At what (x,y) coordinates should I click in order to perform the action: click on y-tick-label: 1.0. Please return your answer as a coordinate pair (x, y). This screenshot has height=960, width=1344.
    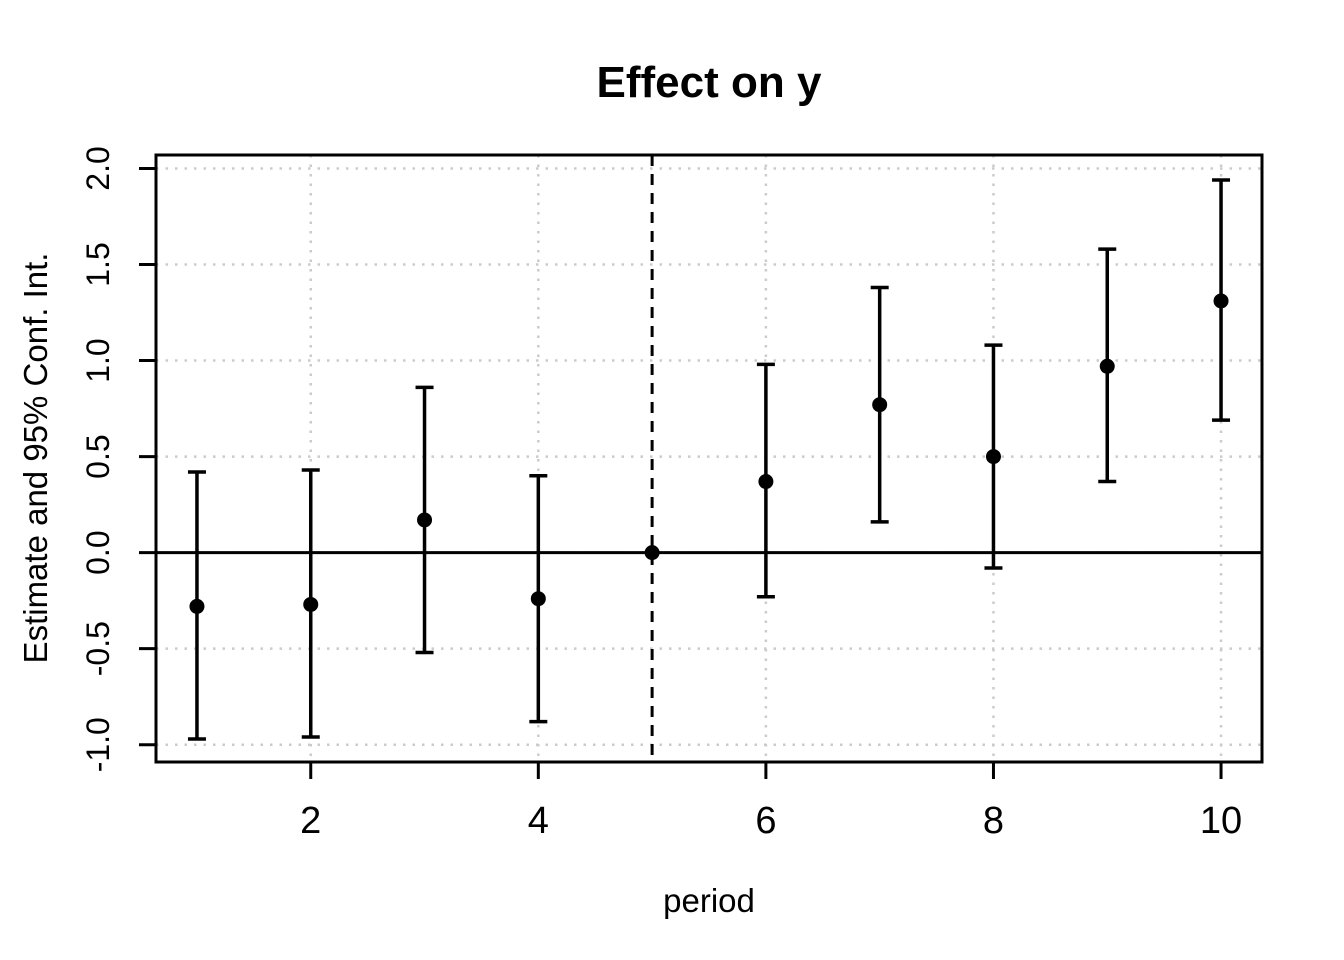
    Looking at the image, I should click on (98, 360).